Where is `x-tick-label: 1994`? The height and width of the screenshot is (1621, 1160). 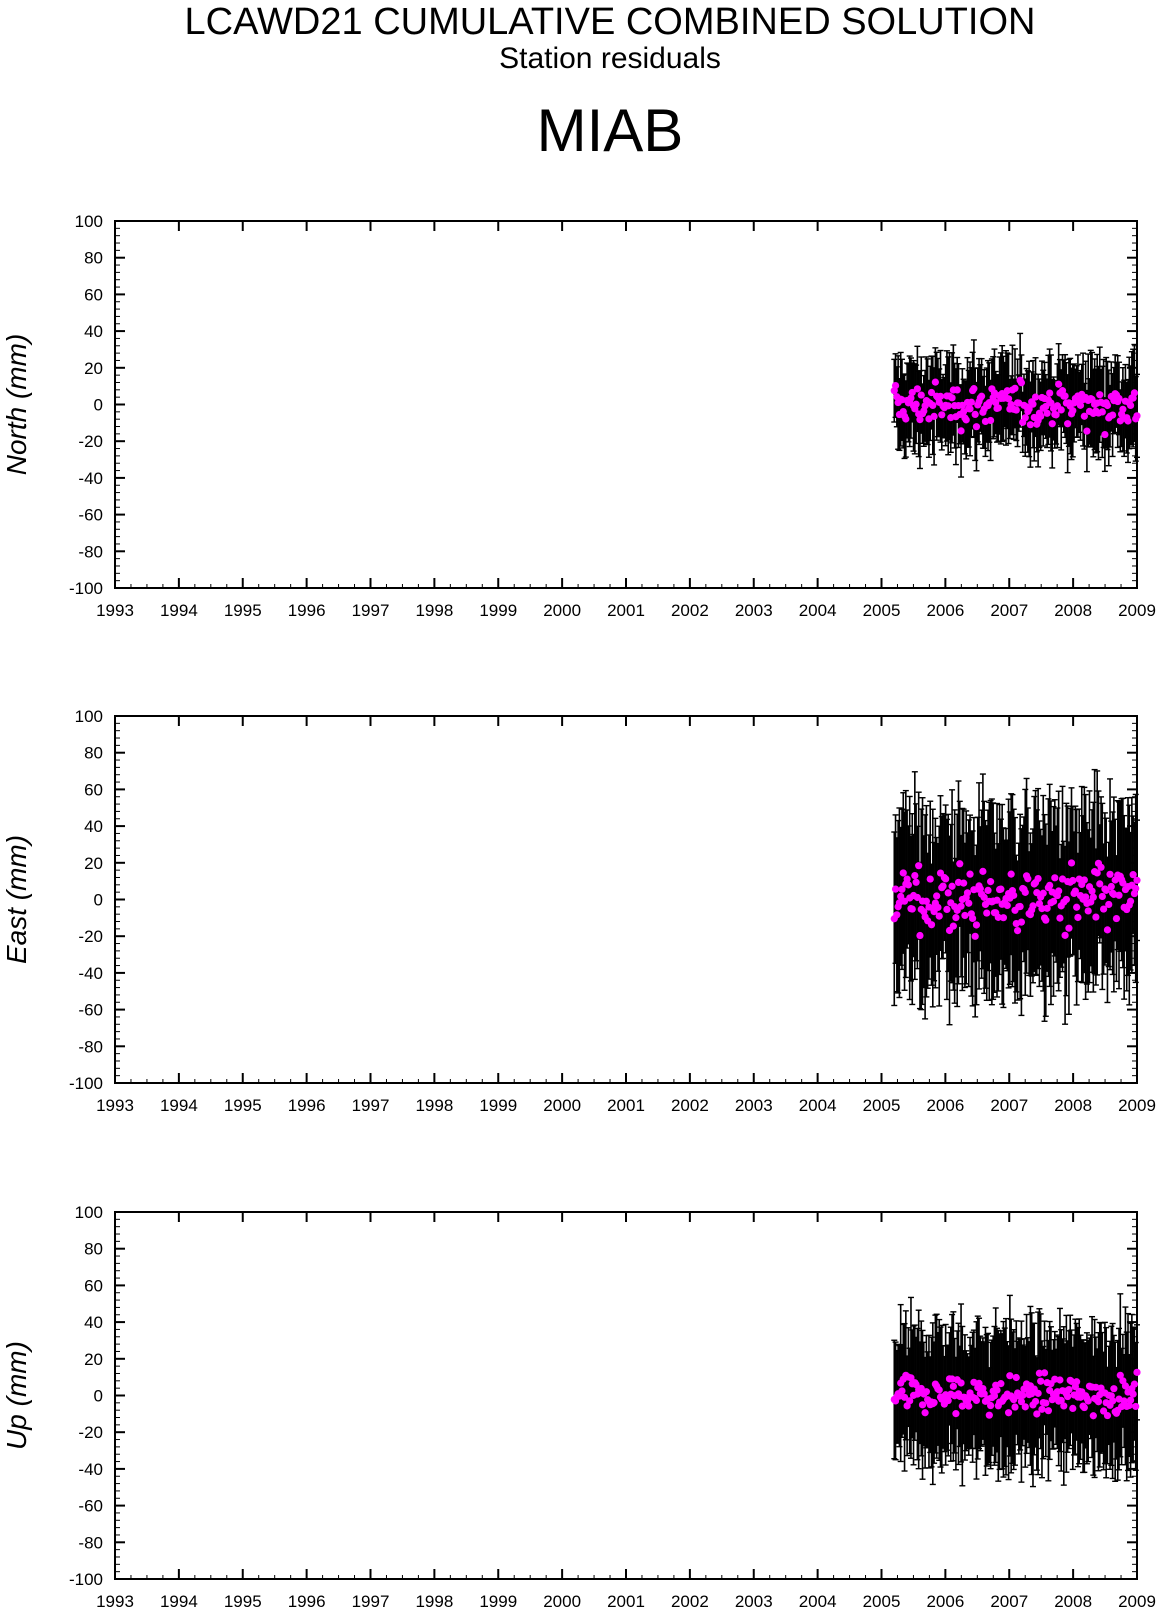 x-tick-label: 1994 is located at coordinates (179, 1105).